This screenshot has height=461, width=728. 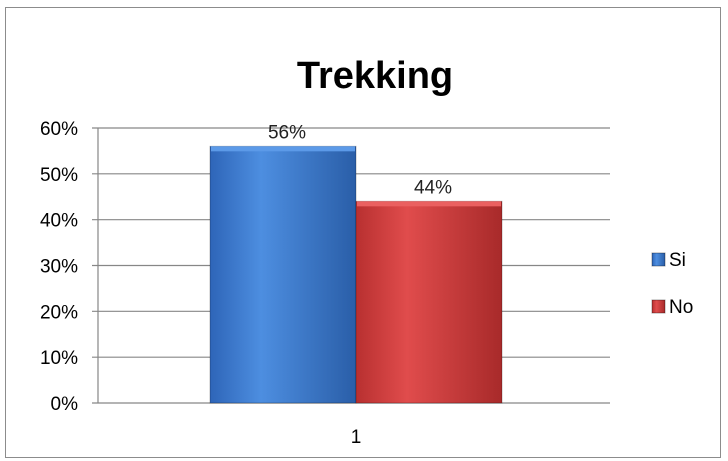 What do you see at coordinates (429, 302) in the screenshot?
I see `bar-no` at bounding box center [429, 302].